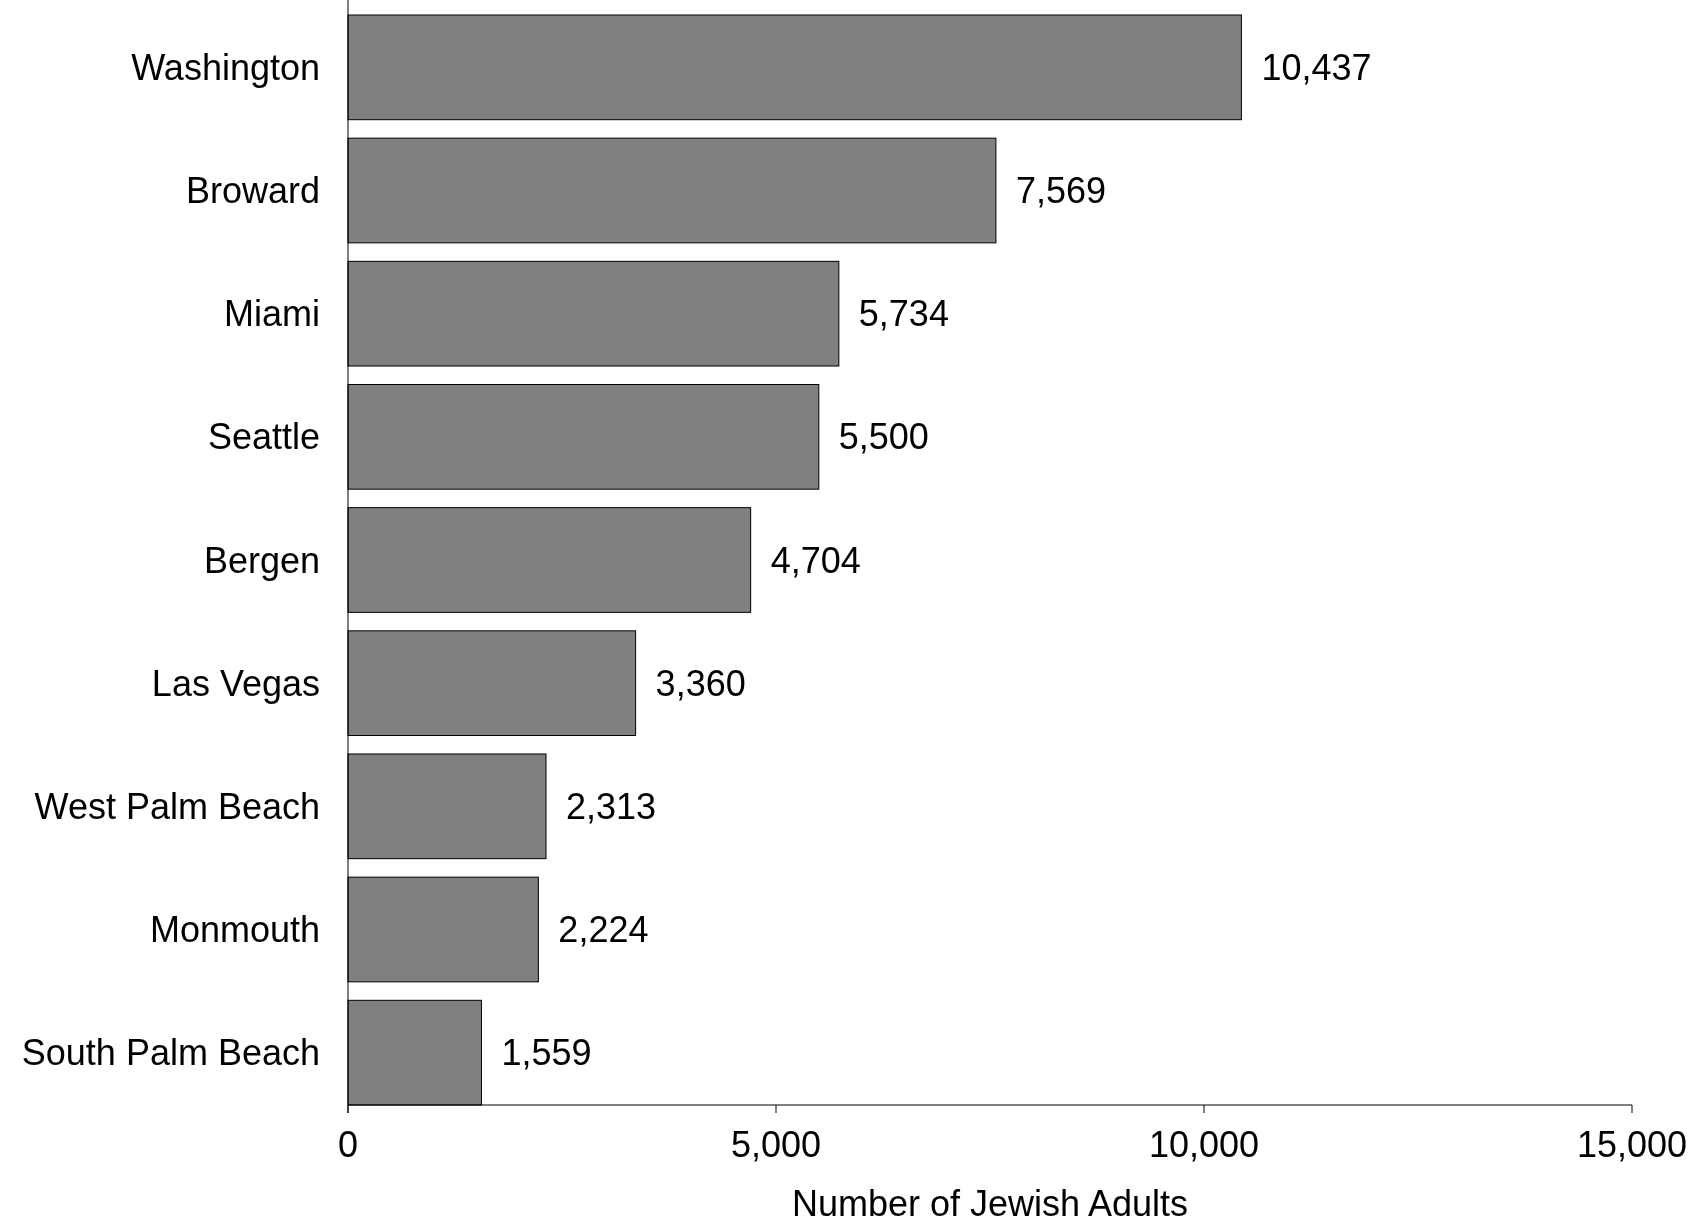 This screenshot has height=1226, width=1704. What do you see at coordinates (348, 1144) in the screenshot?
I see `x-tick-label: 0` at bounding box center [348, 1144].